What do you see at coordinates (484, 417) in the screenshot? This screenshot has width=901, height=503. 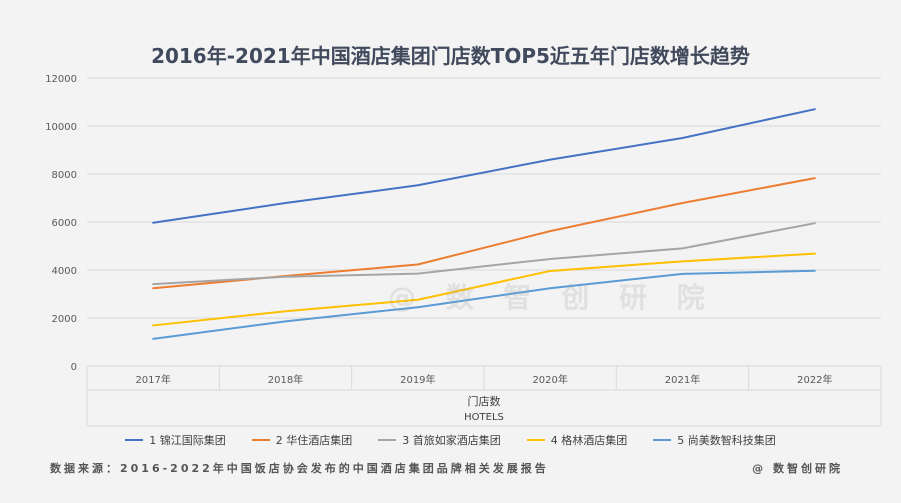 I see `x-axis-sublabel: HOTELS` at bounding box center [484, 417].